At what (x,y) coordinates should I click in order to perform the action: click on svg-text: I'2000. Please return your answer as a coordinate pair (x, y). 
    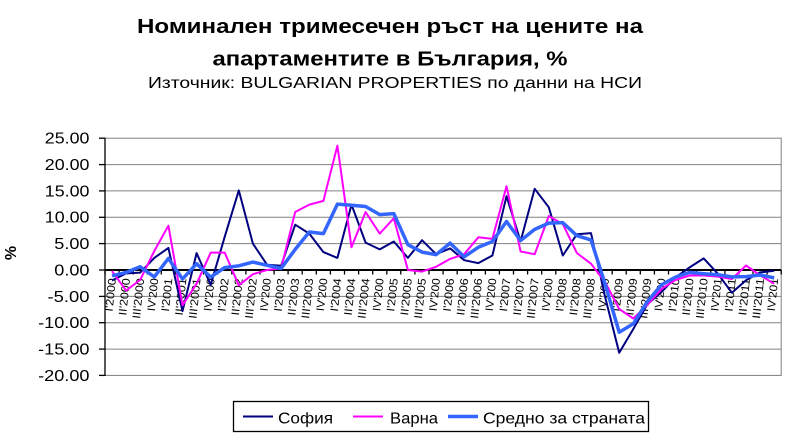
    Looking at the image, I should click on (111, 295).